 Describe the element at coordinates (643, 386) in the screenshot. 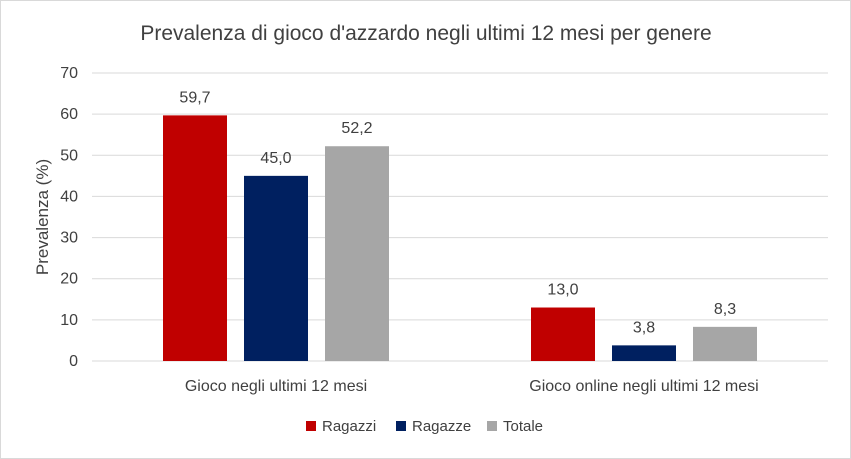

I see `x-category-label: Gioco online negli ultimi 12 mesi` at that location.